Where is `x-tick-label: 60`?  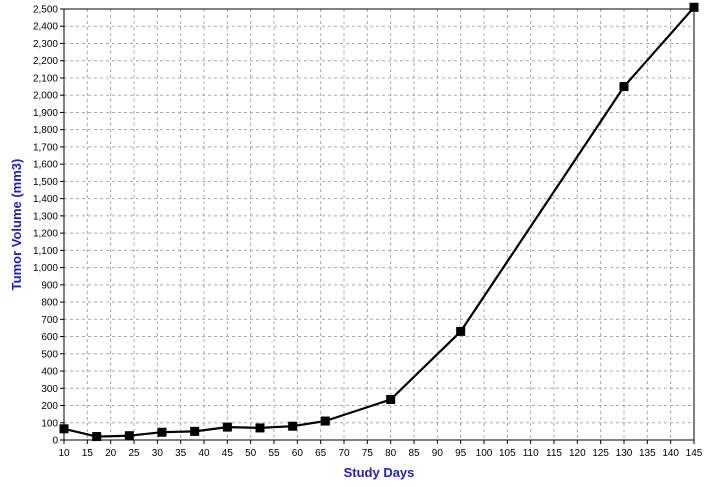
x-tick-label: 60 is located at coordinates (298, 453).